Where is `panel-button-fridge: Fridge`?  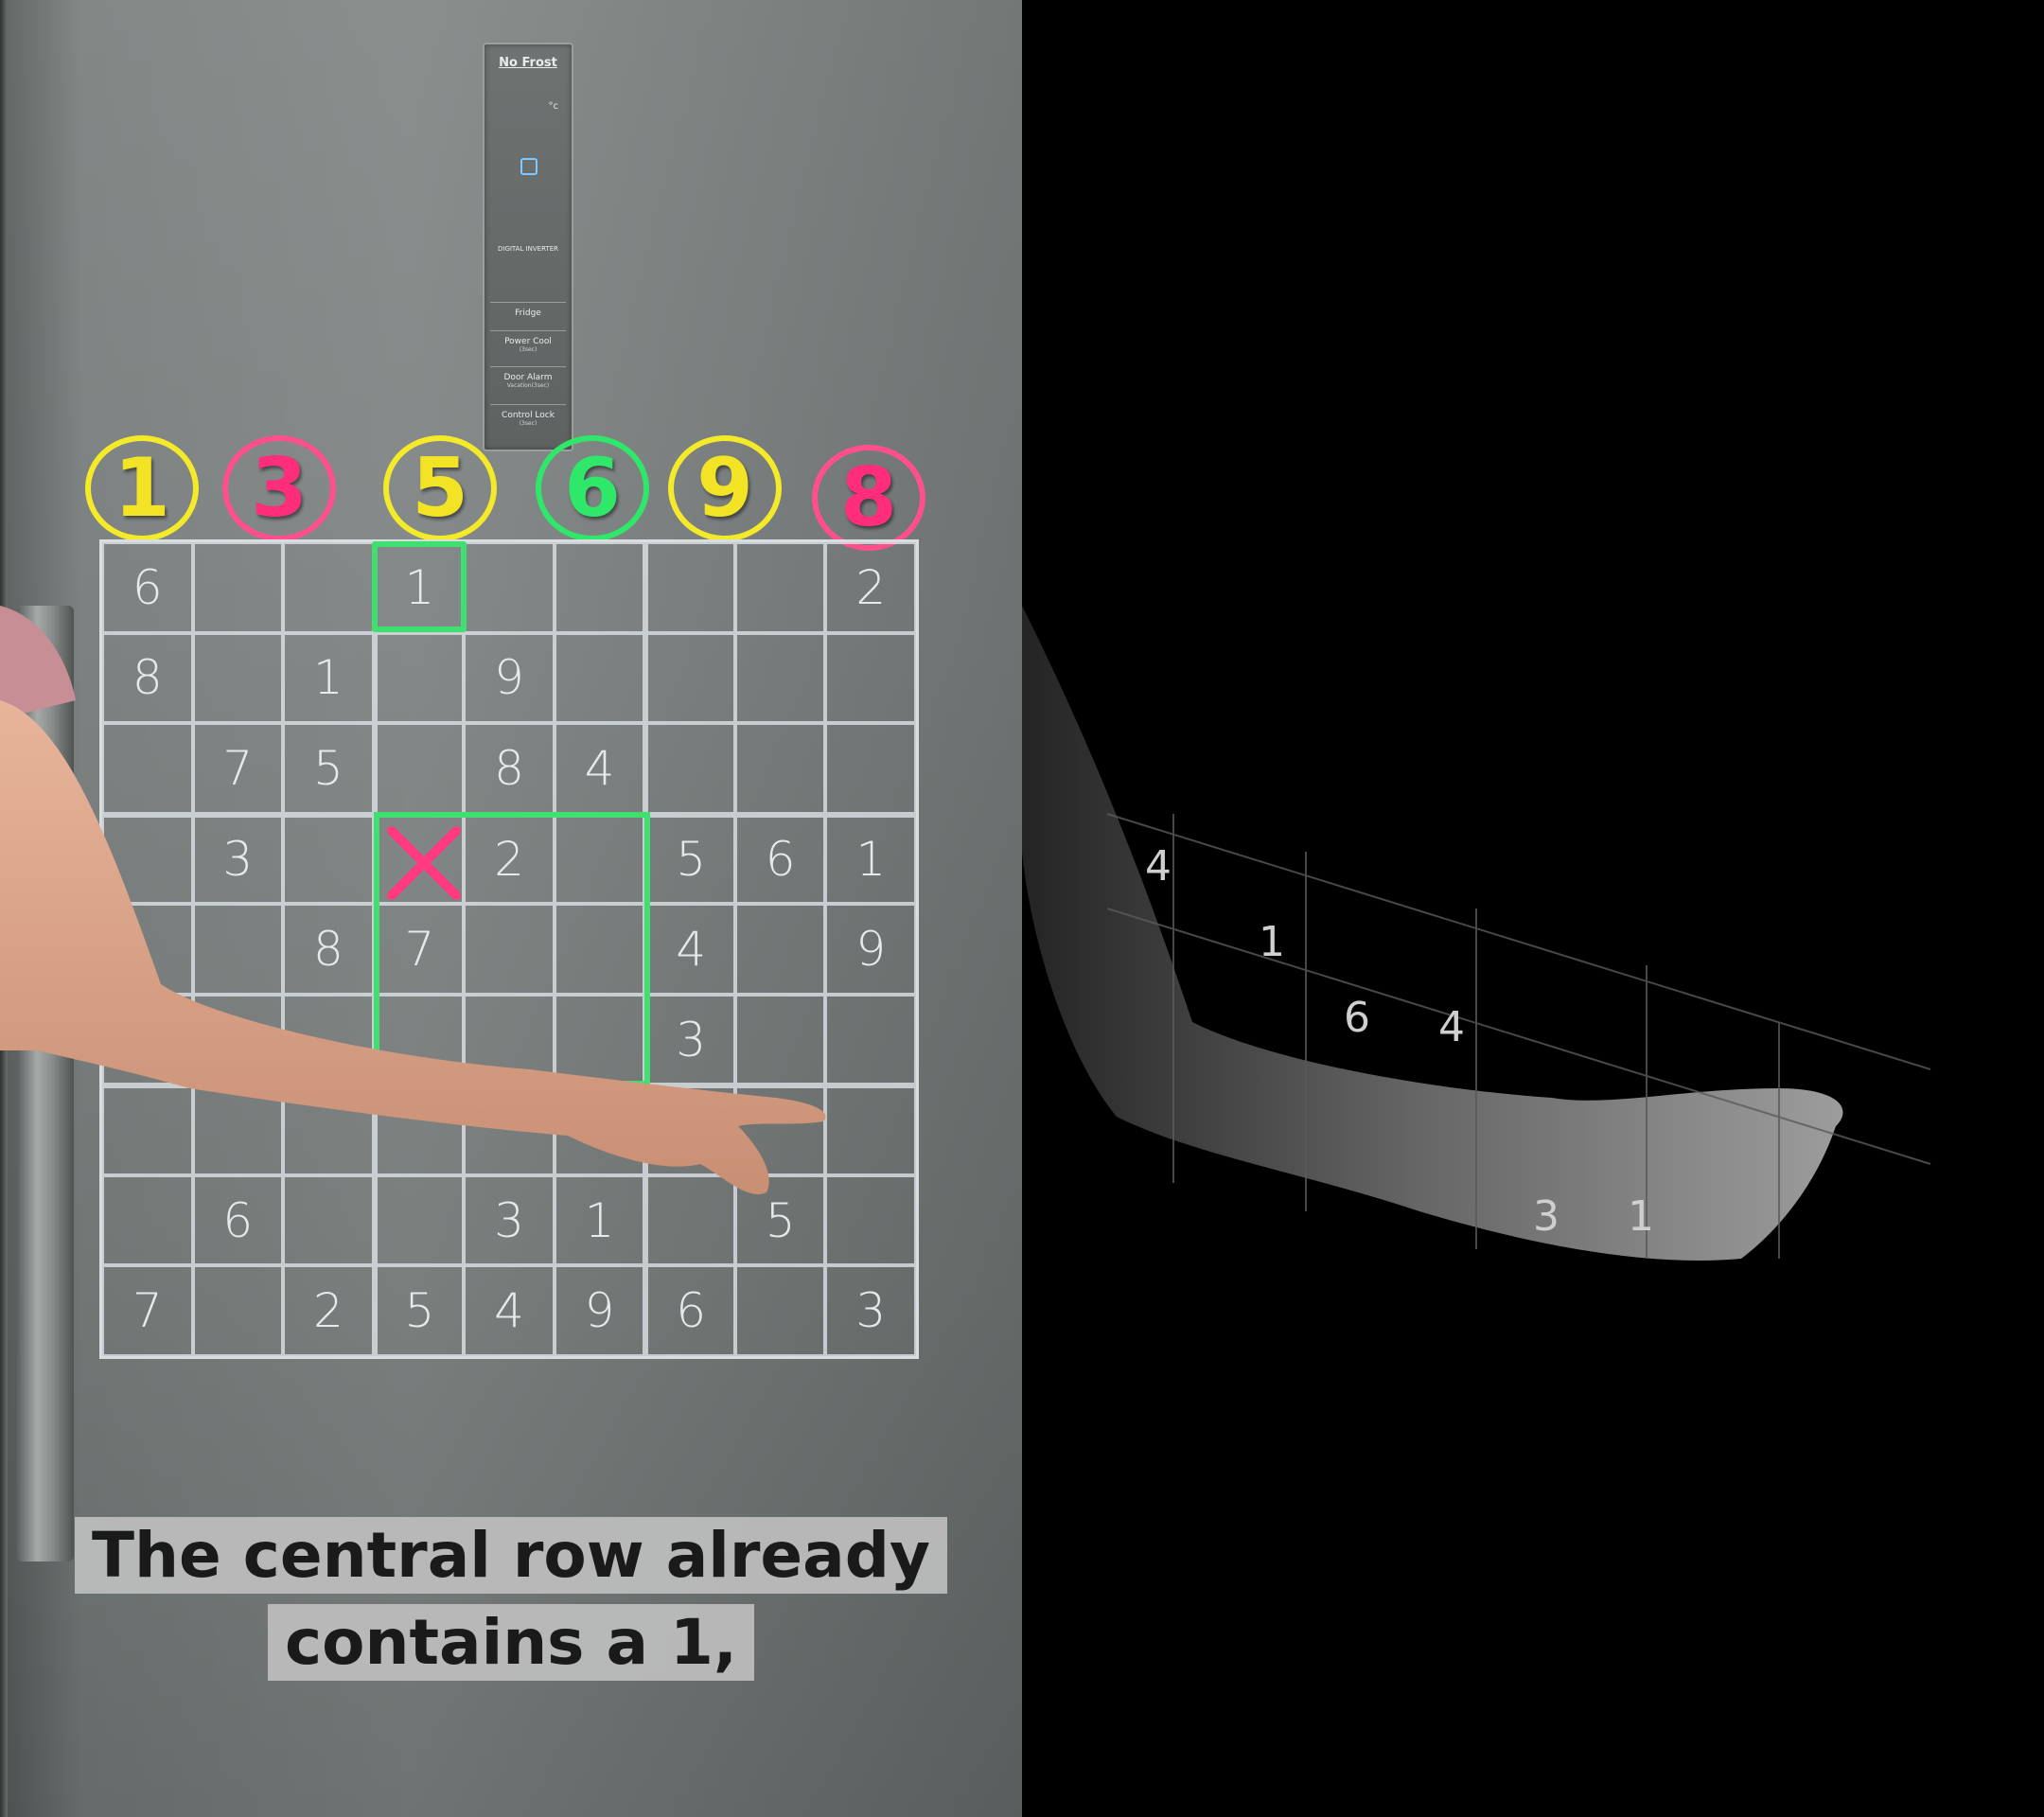 panel-button-fridge: Fridge is located at coordinates (528, 310).